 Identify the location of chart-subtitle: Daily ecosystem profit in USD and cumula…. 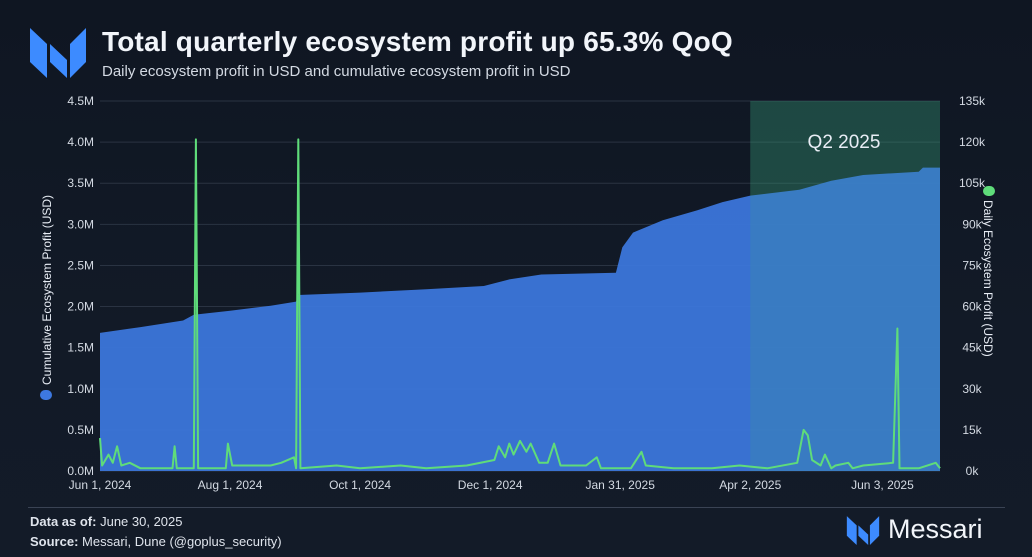
(336, 71).